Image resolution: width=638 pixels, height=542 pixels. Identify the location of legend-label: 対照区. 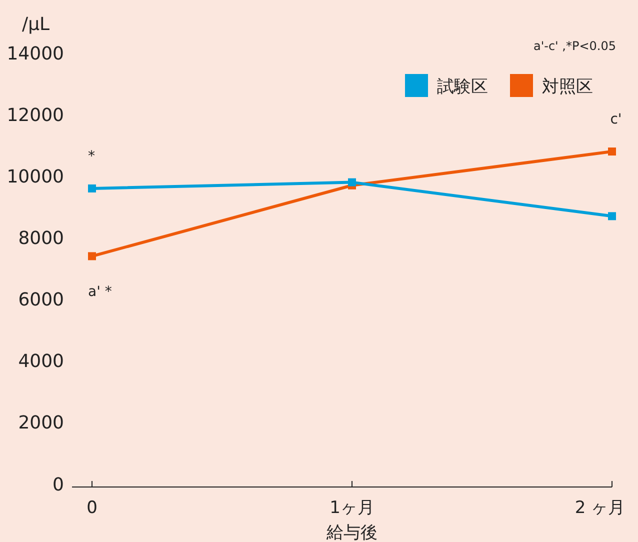
(567, 87).